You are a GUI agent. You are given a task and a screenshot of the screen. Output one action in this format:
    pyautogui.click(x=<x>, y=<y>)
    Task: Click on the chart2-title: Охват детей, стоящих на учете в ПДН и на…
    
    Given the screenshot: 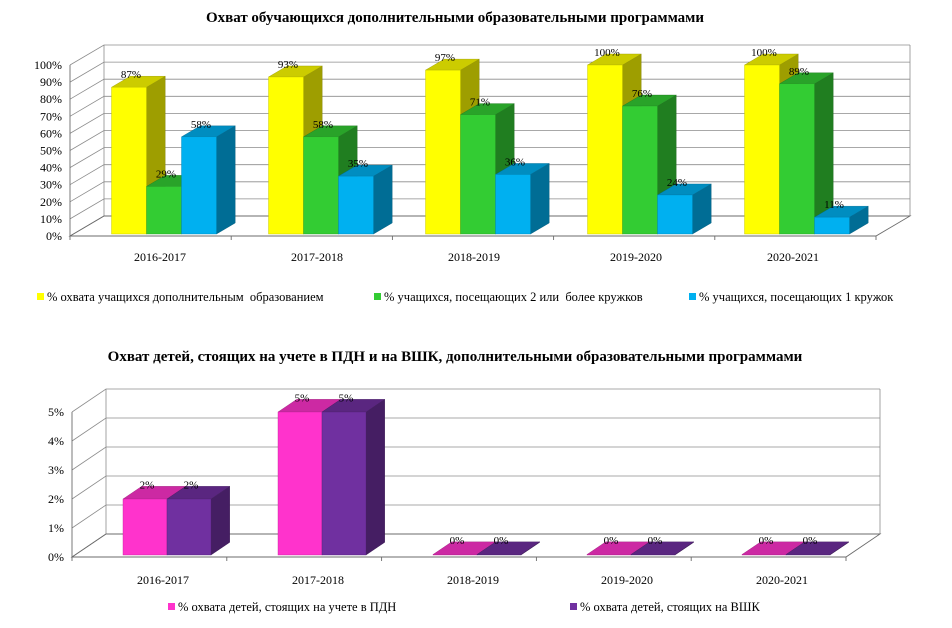 What is the action you would take?
    pyautogui.click(x=455, y=357)
    